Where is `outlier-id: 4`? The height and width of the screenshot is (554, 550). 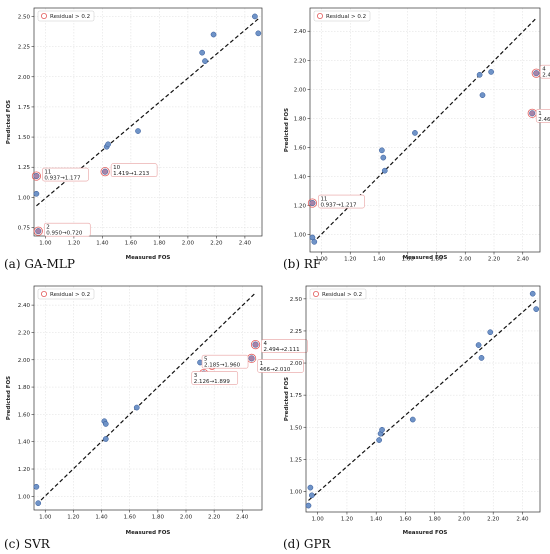 outlier-id: 4 is located at coordinates (266, 344).